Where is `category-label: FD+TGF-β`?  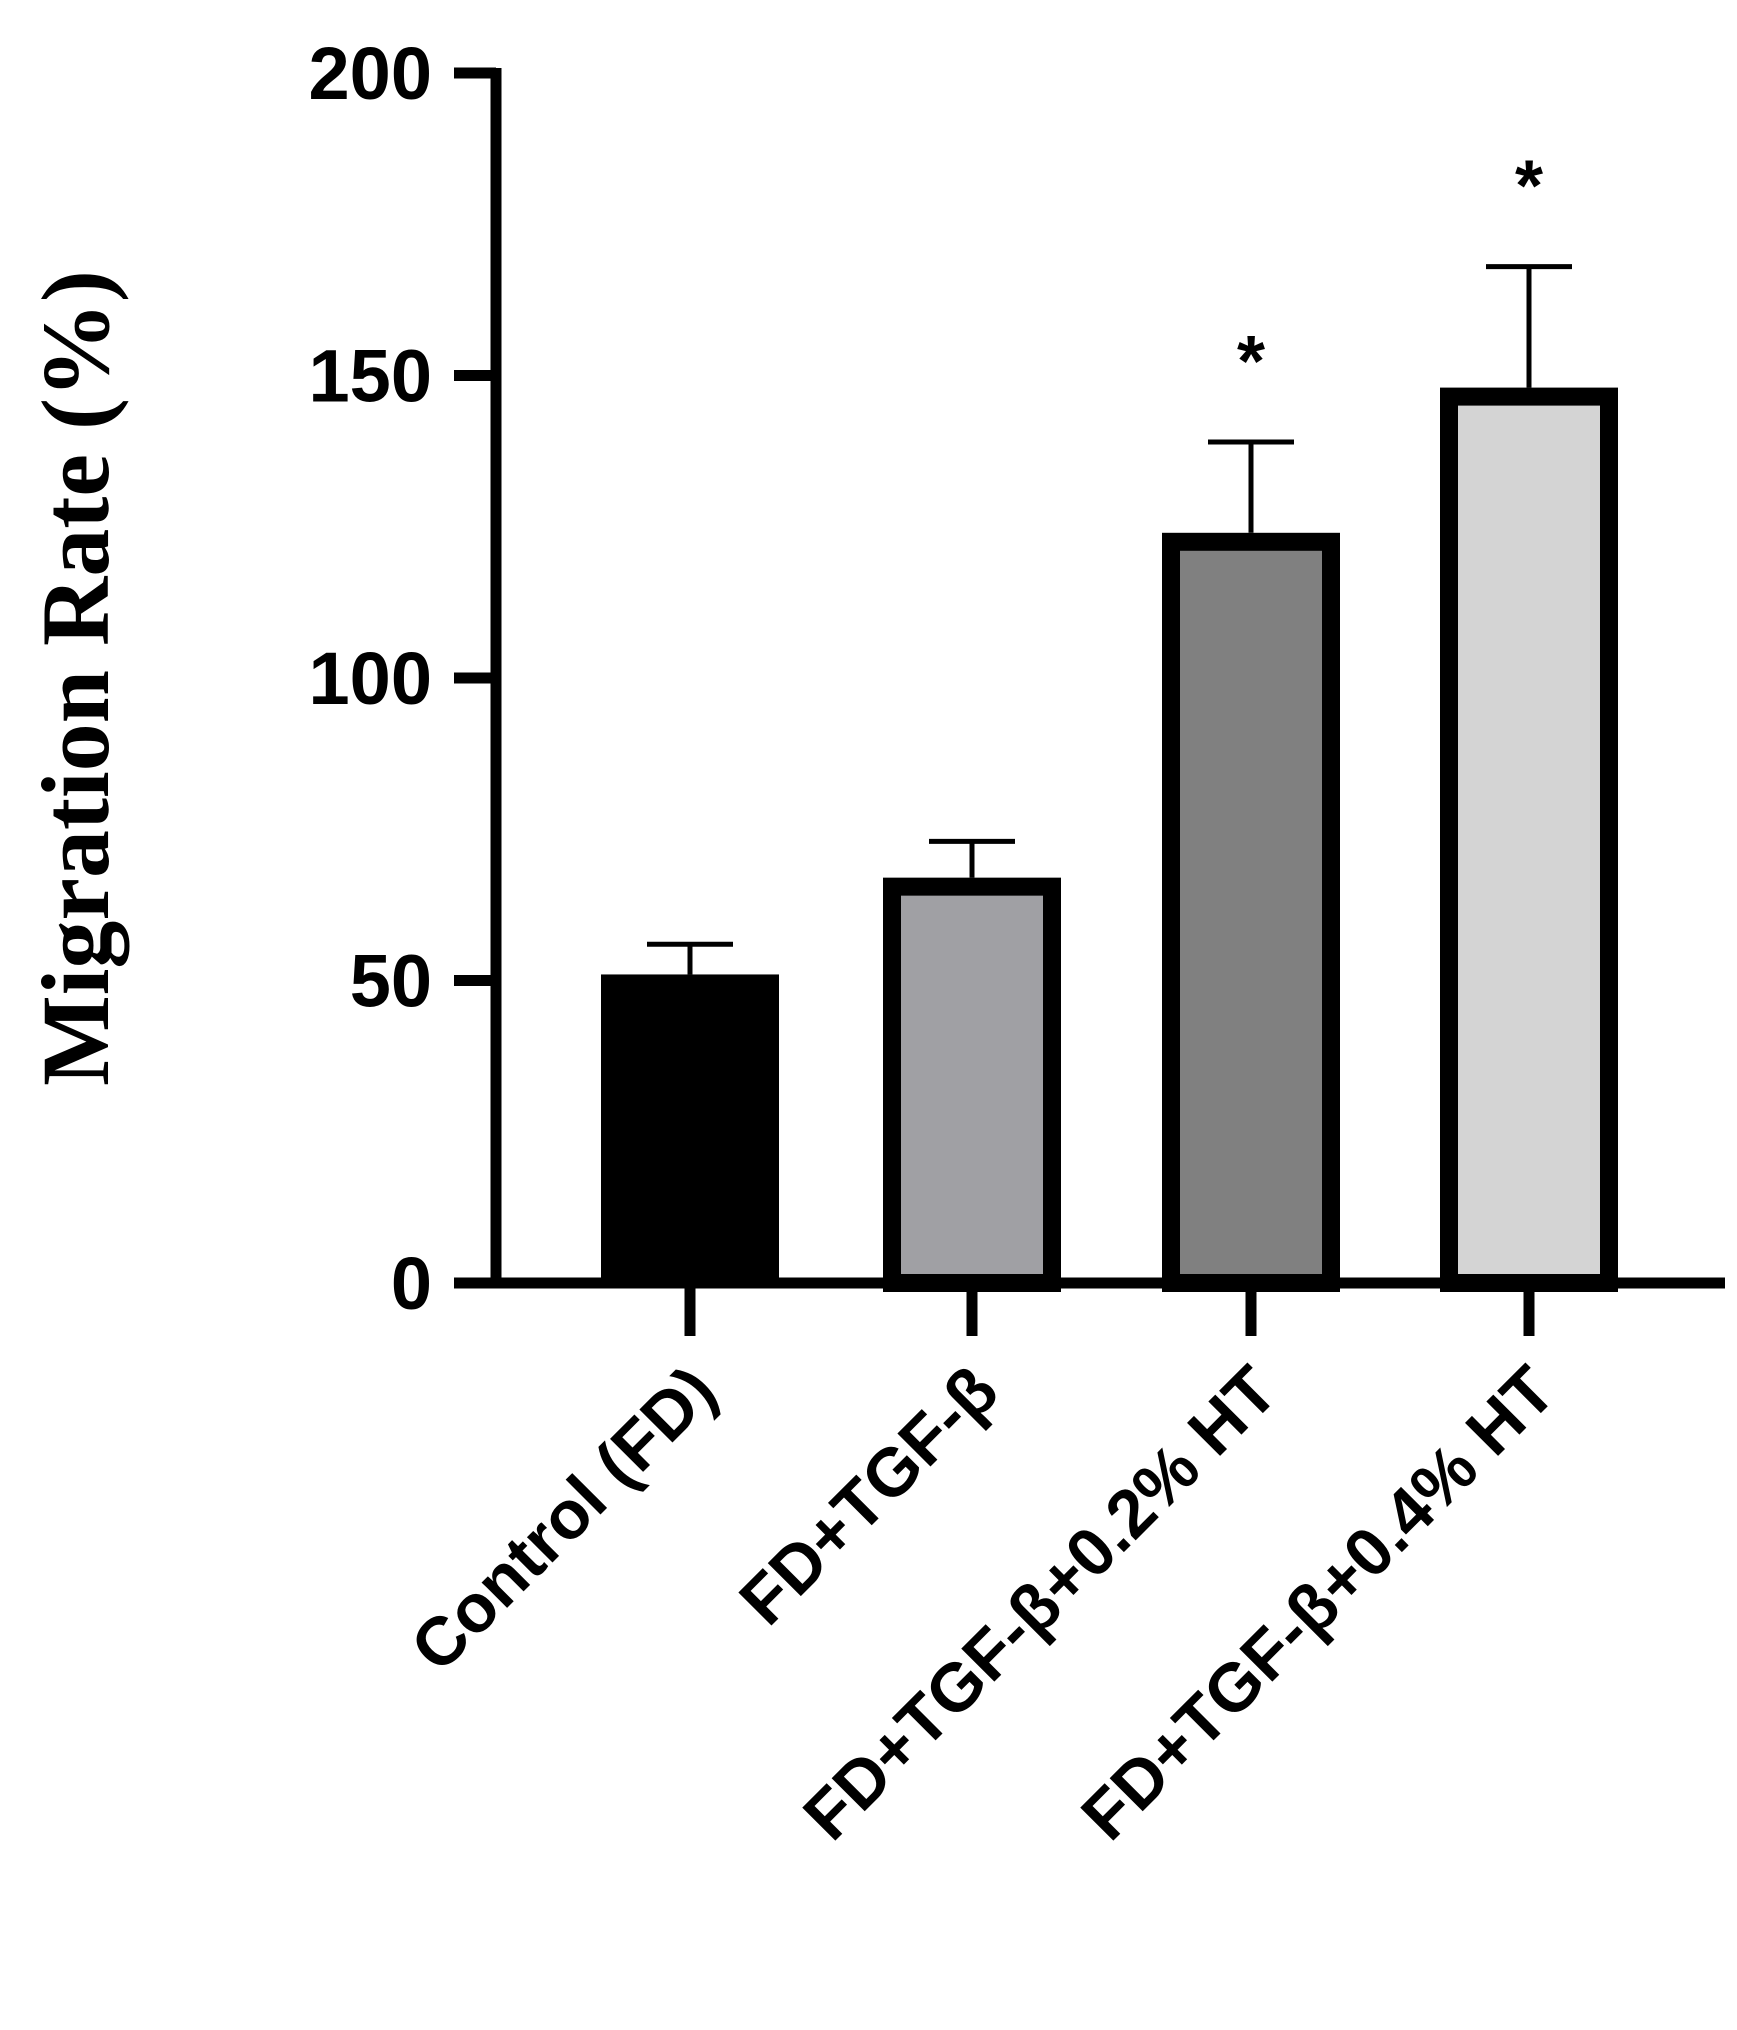 category-label: FD+TGF-β is located at coordinates (868, 1495).